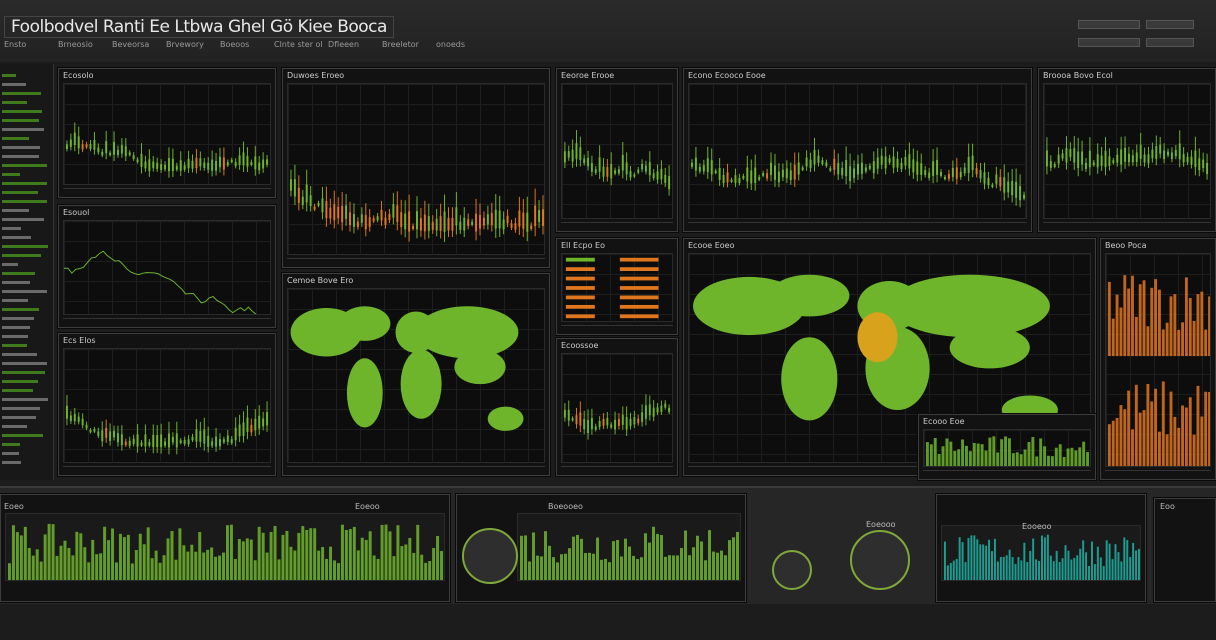 This screenshot has height=640, width=1216. What do you see at coordinates (400, 44) in the screenshot?
I see `menu-item: Breeletor` at bounding box center [400, 44].